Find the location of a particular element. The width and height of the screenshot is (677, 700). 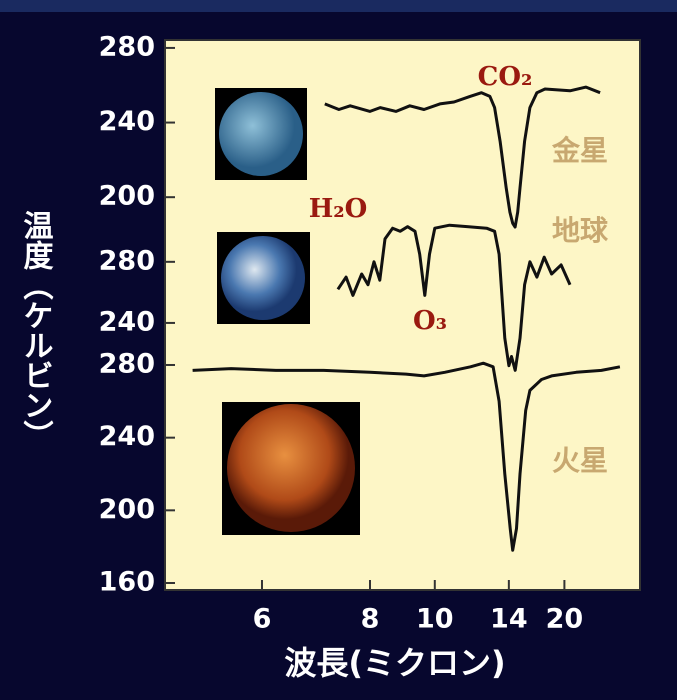

x-tick-label: 14 is located at coordinates (509, 619).